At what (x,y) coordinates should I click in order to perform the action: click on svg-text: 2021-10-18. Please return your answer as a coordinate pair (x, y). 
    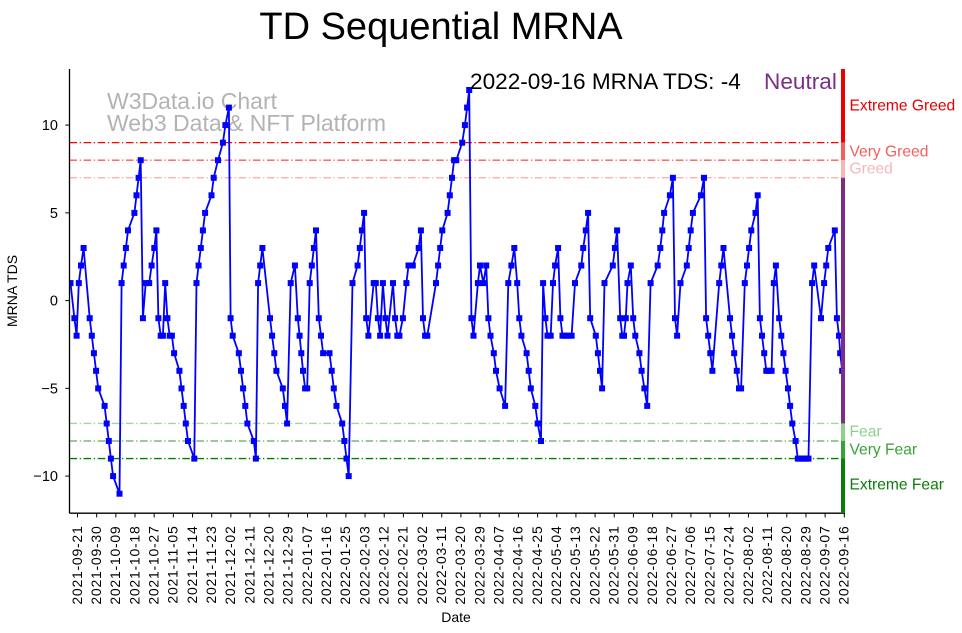
    Looking at the image, I should click on (134, 565).